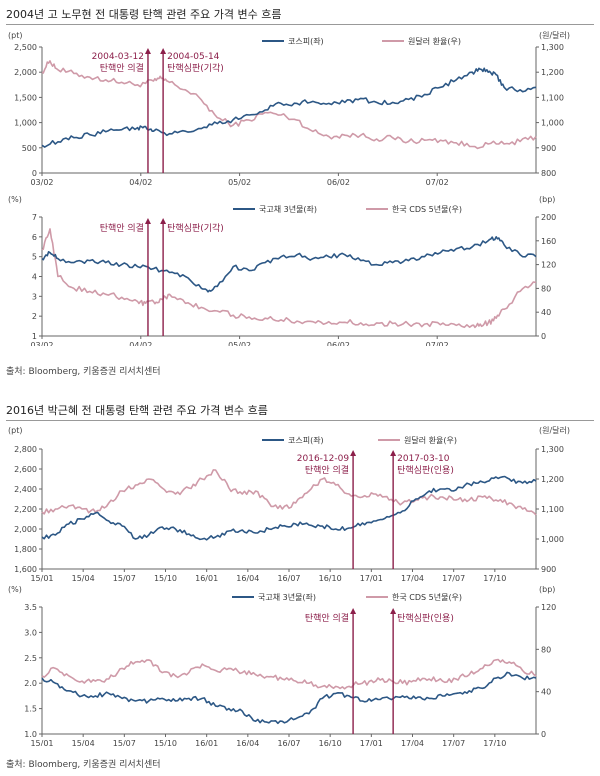  I want to click on event-date-label: 2017-03-10, so click(423, 459).